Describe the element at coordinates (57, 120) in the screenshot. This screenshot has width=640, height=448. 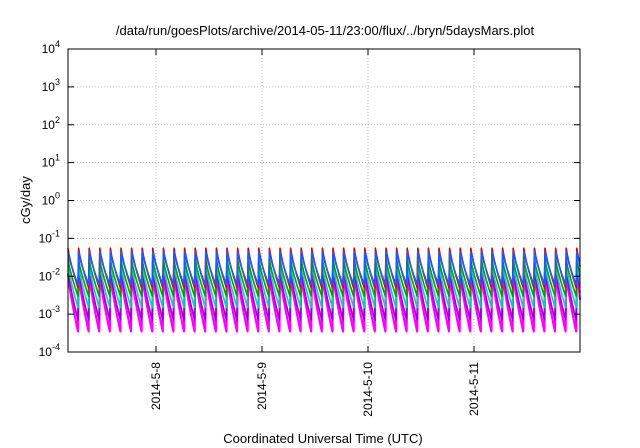
I see `y-tick-exponent: 2` at that location.